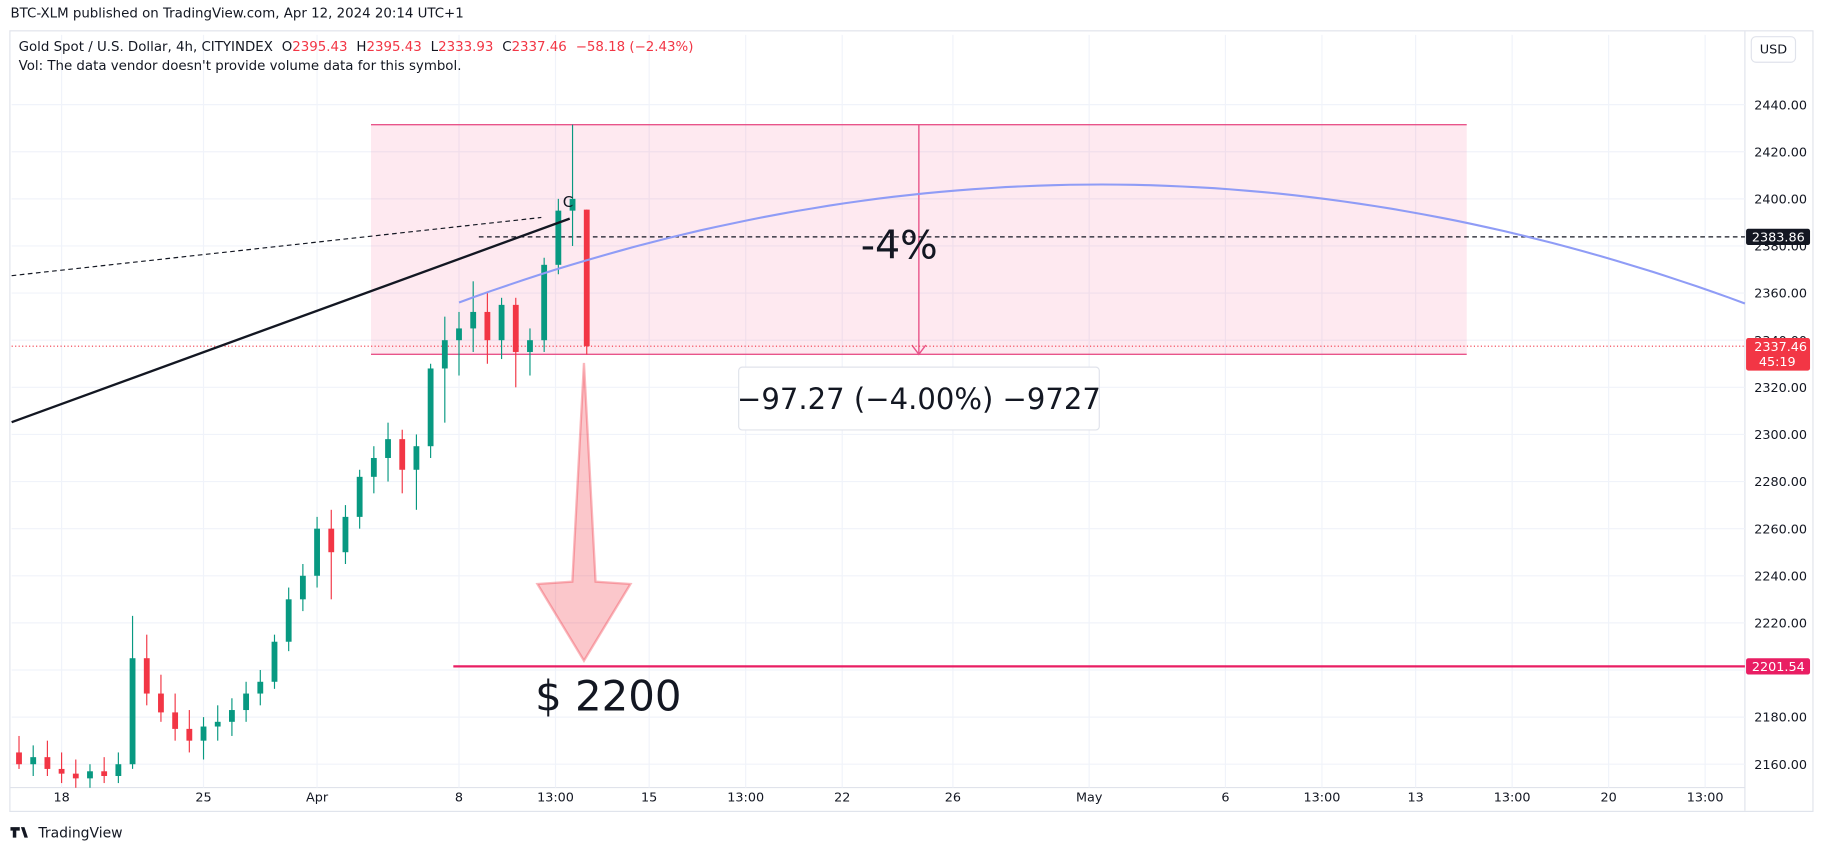 Image resolution: width=1824 pixels, height=852 pixels. Describe the element at coordinates (506, 47) in the screenshot. I see `ohlc-label: C` at that location.